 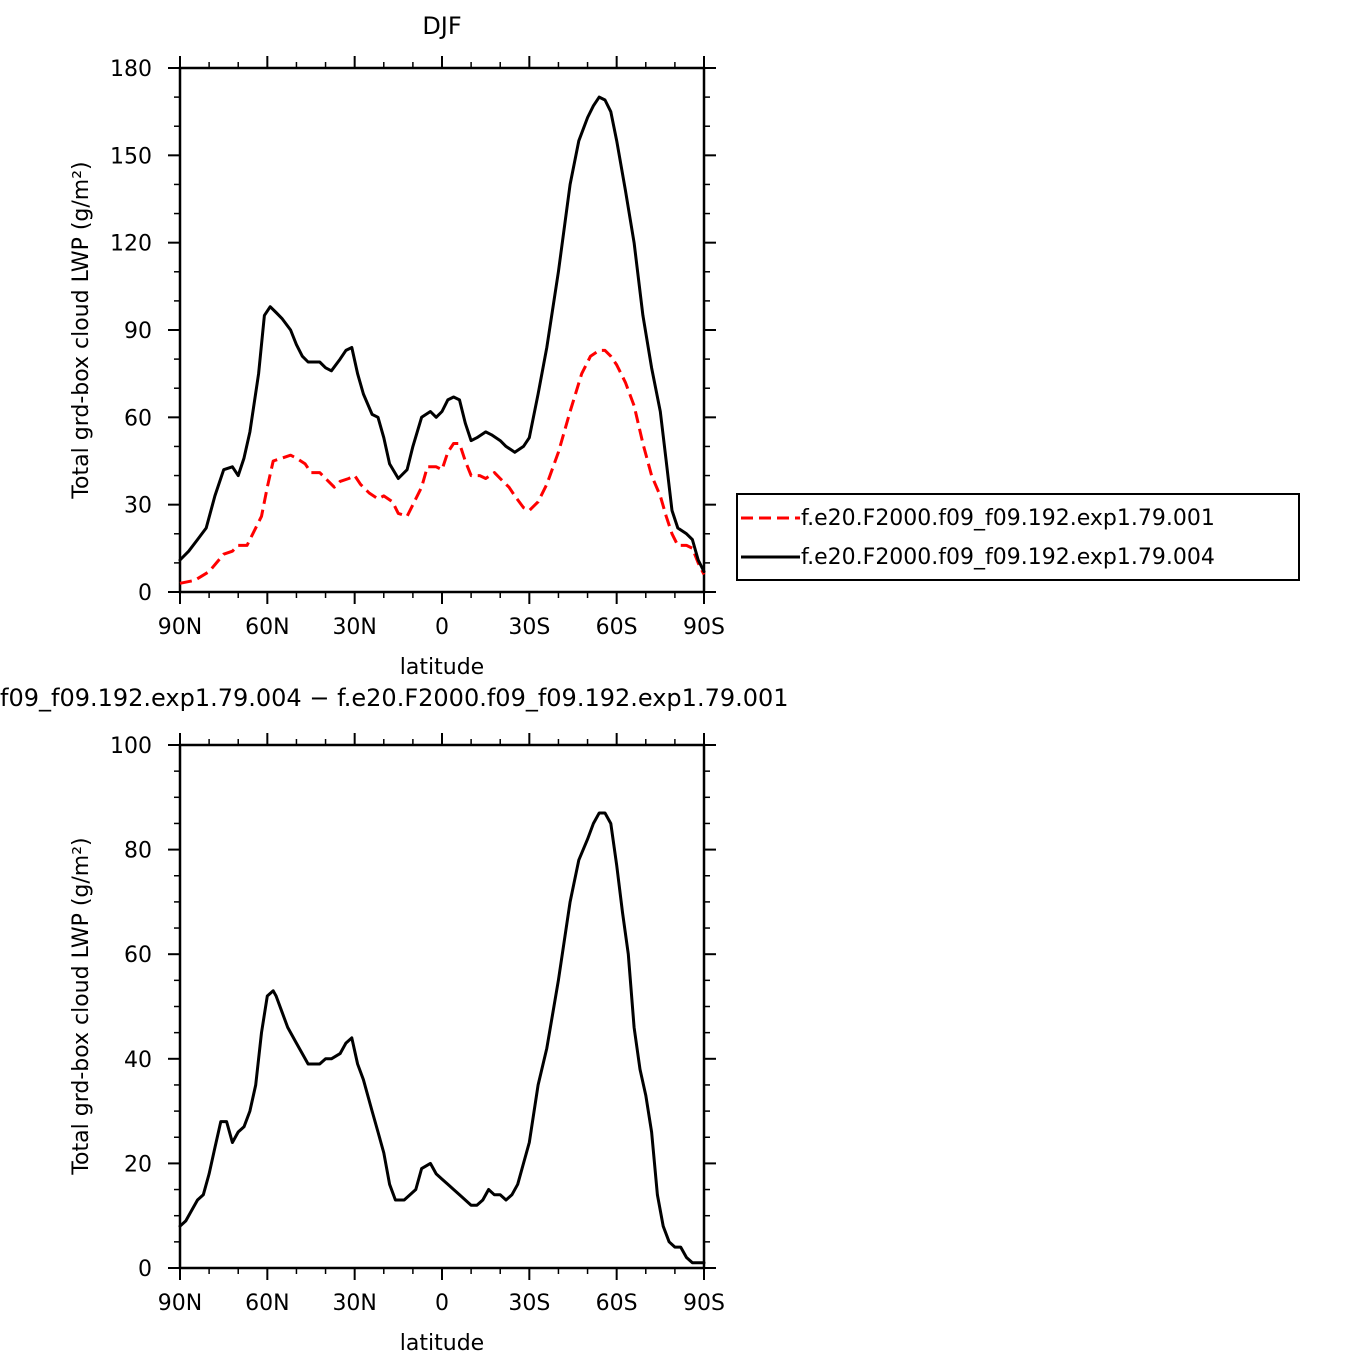 What do you see at coordinates (138, 331) in the screenshot?
I see `top-y-tick-label: 90` at bounding box center [138, 331].